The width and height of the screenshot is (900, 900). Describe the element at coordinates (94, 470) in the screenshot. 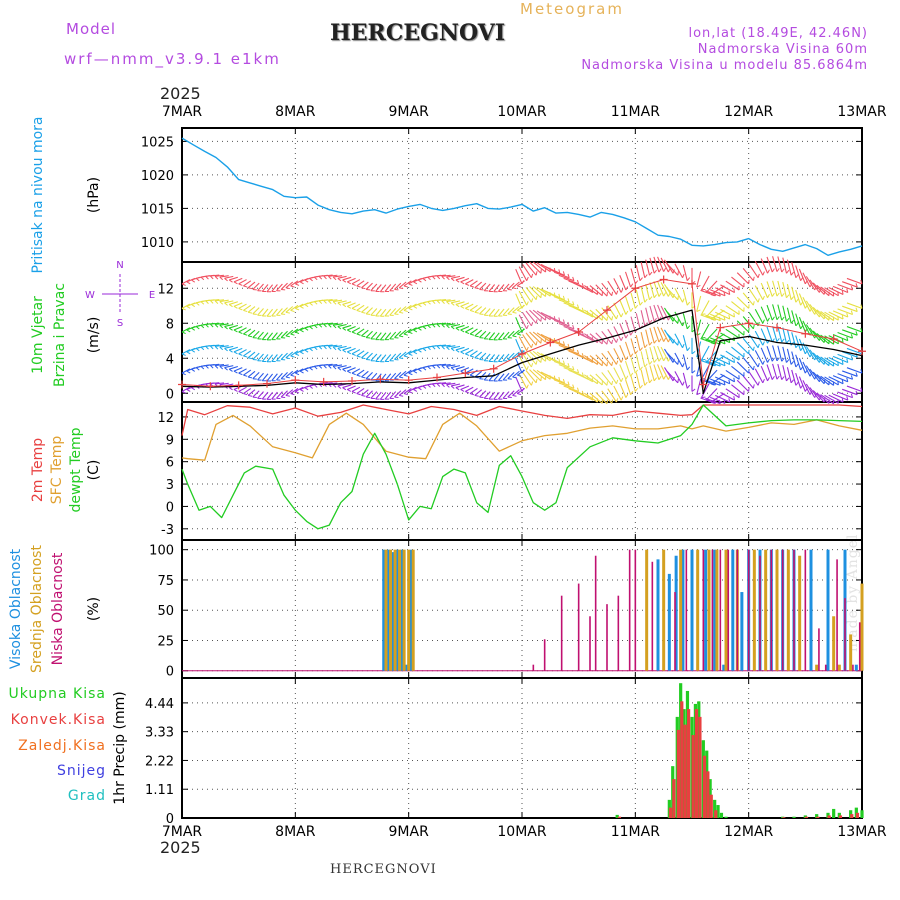

I see `temp-unit: (C)` at that location.